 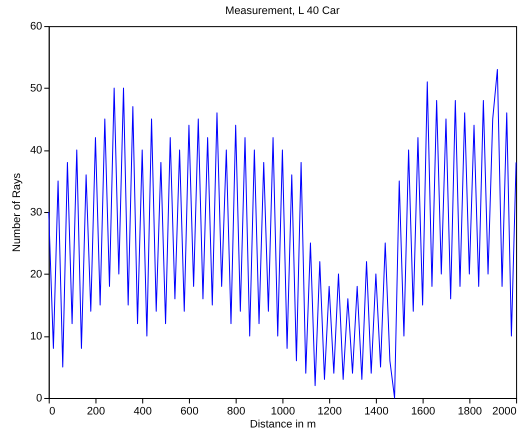 I want to click on chart-title: Measurement, L 40 Car, so click(x=282, y=11).